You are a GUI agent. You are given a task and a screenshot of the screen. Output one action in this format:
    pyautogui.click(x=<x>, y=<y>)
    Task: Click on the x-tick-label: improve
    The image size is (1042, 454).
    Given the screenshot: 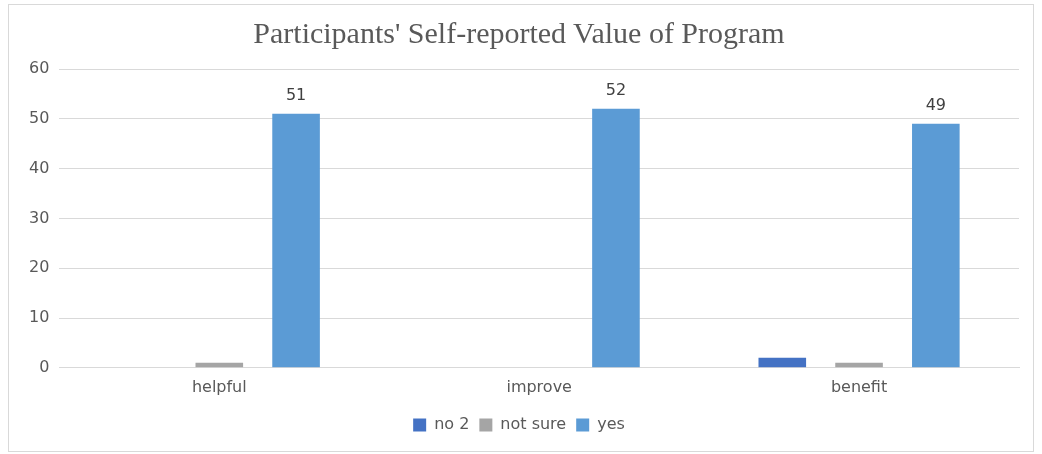 What is the action you would take?
    pyautogui.click(x=539, y=386)
    